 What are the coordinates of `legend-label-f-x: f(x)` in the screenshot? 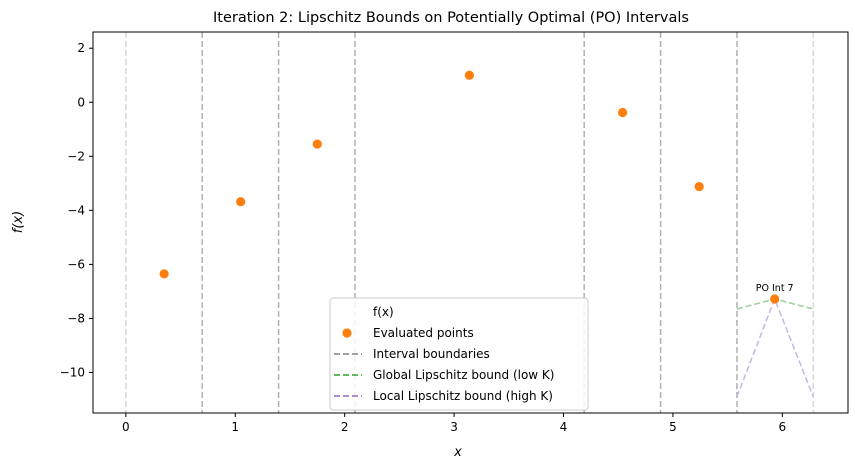 It's located at (383, 312).